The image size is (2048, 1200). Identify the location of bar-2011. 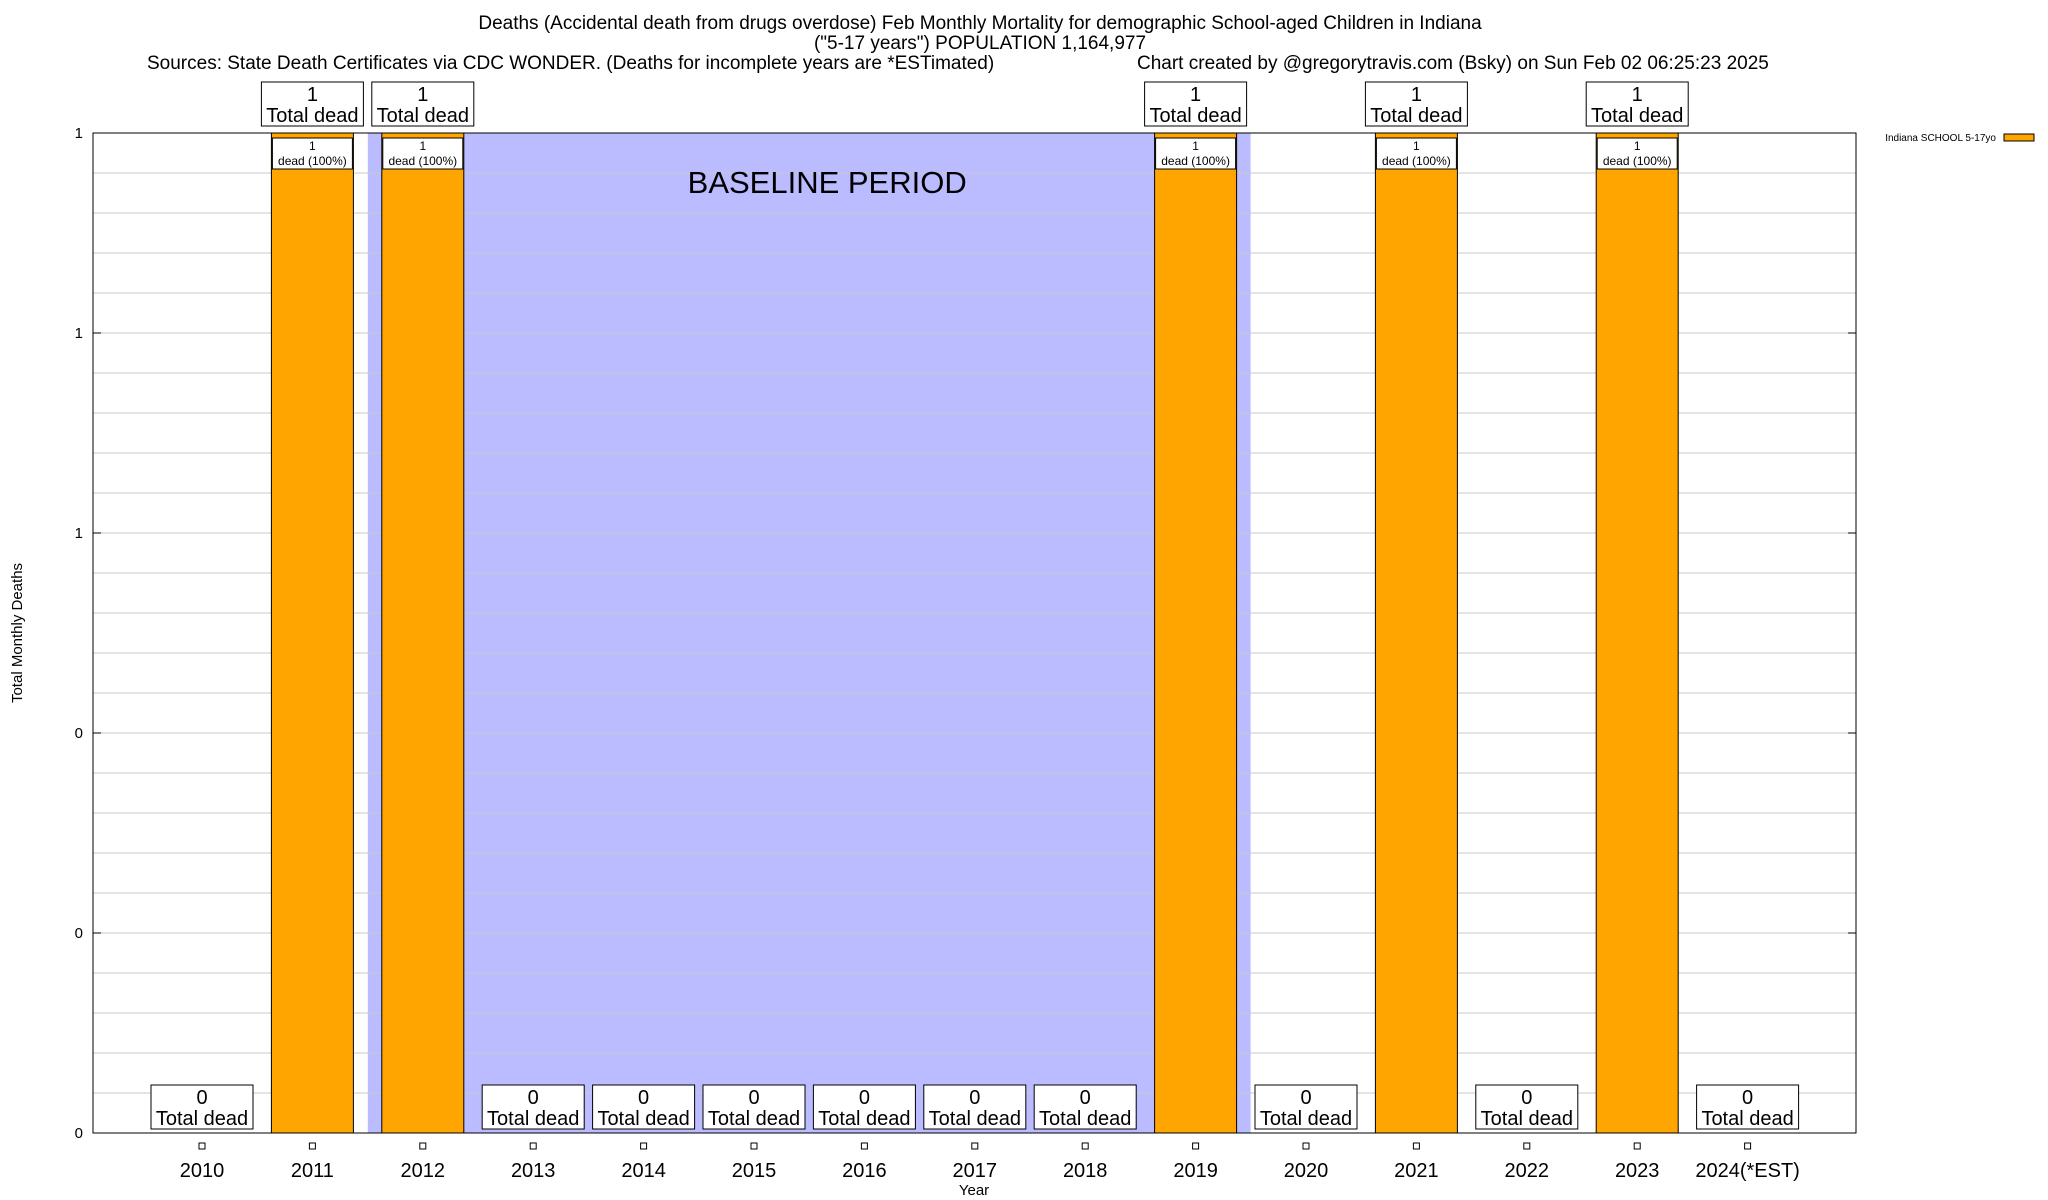
(312, 633).